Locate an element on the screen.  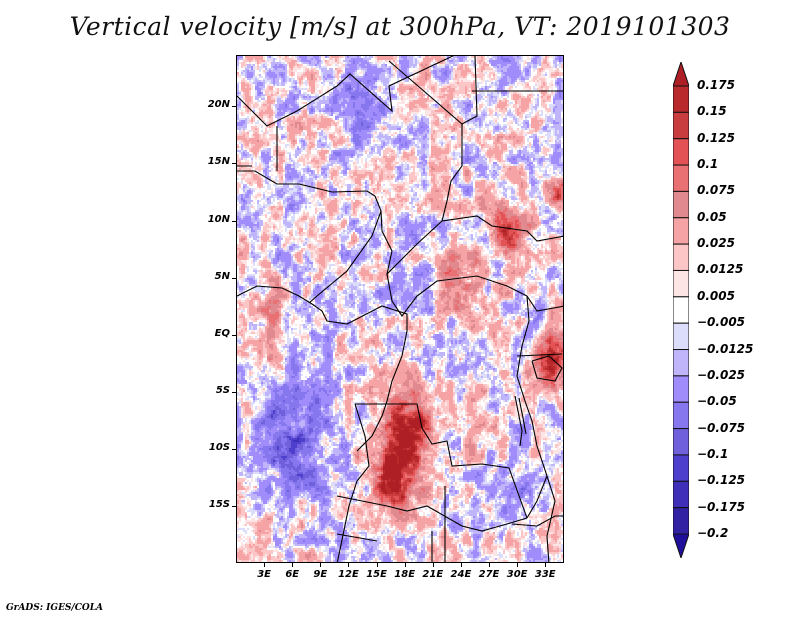
x-tick-label: 21E is located at coordinates (433, 574).